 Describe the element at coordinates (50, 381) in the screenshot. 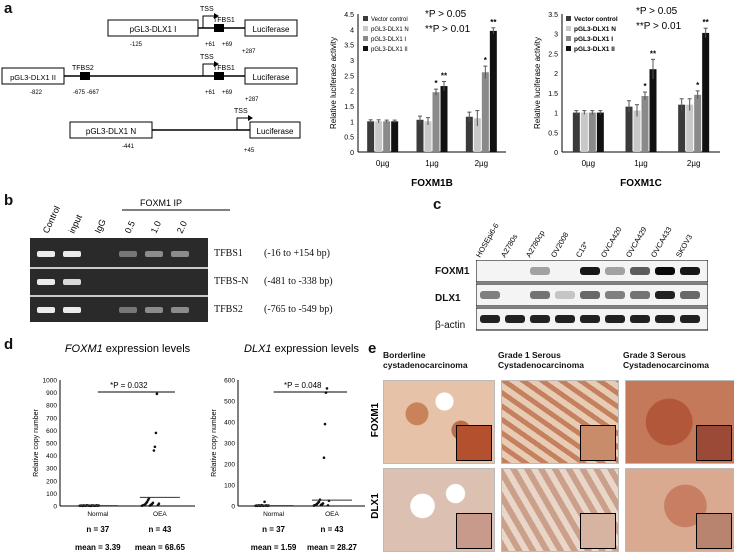

I see `y-tick-label: 1000` at that location.